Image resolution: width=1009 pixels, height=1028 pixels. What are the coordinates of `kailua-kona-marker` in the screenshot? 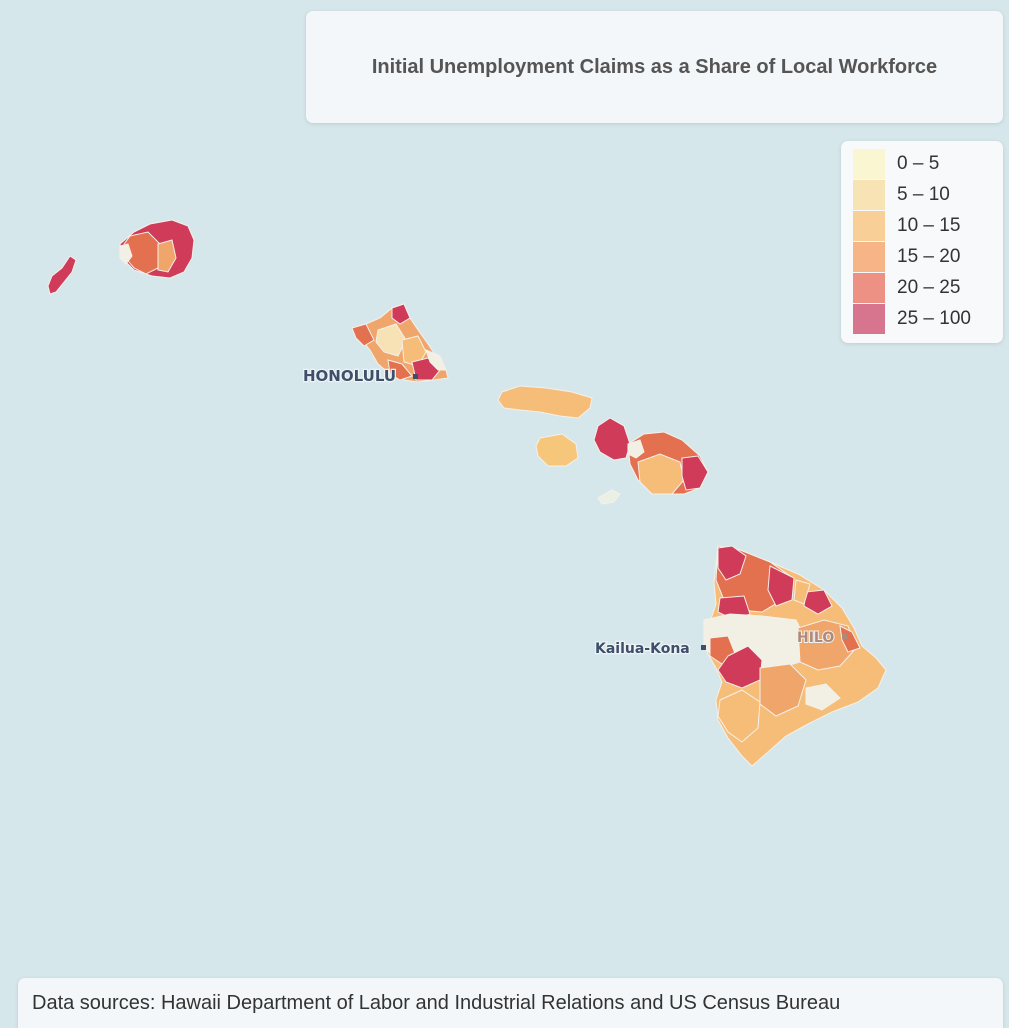 It's located at (703, 647).